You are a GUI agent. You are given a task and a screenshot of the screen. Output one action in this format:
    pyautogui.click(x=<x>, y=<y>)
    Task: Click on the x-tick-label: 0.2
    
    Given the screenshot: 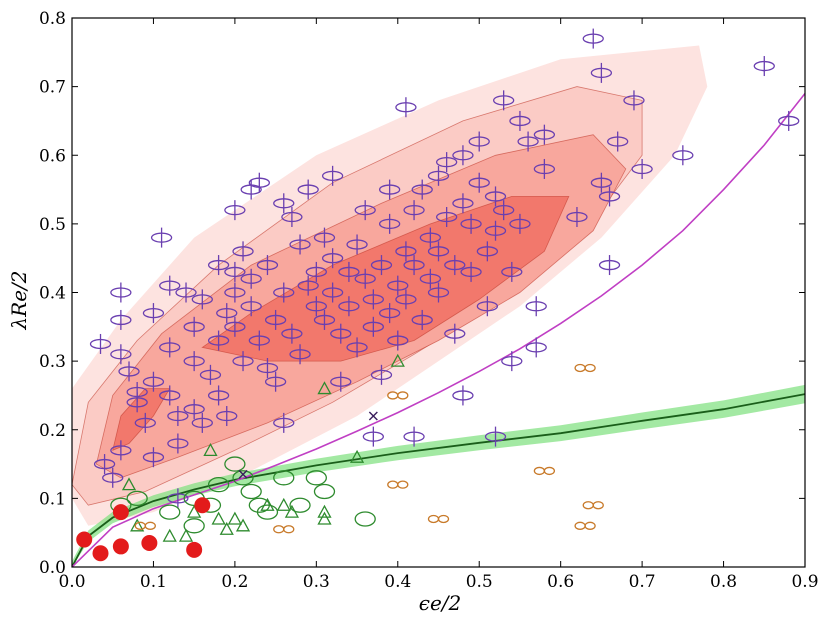 What is the action you would take?
    pyautogui.click(x=234, y=582)
    